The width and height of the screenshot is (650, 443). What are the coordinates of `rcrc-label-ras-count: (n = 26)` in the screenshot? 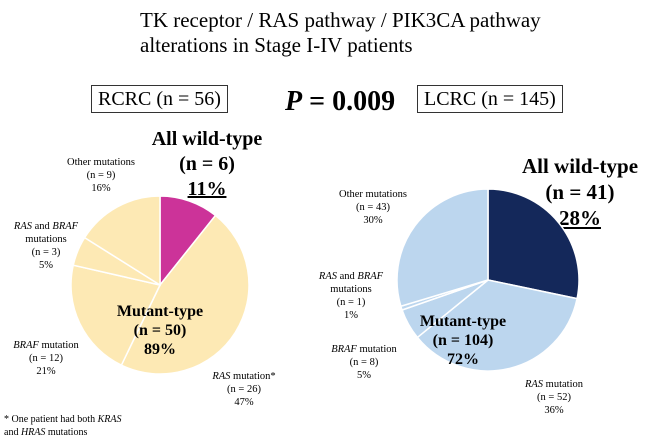 It's located at (244, 389).